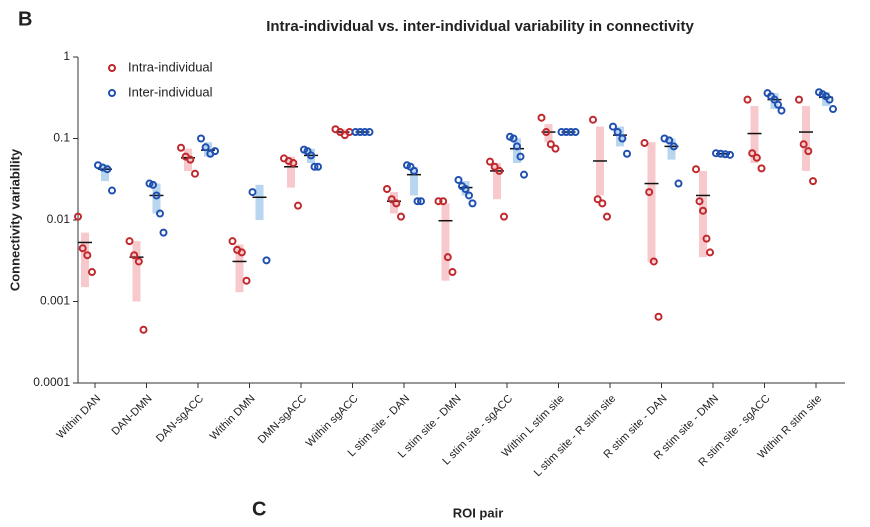  I want to click on legend-label: Inter-individual, so click(170, 91).